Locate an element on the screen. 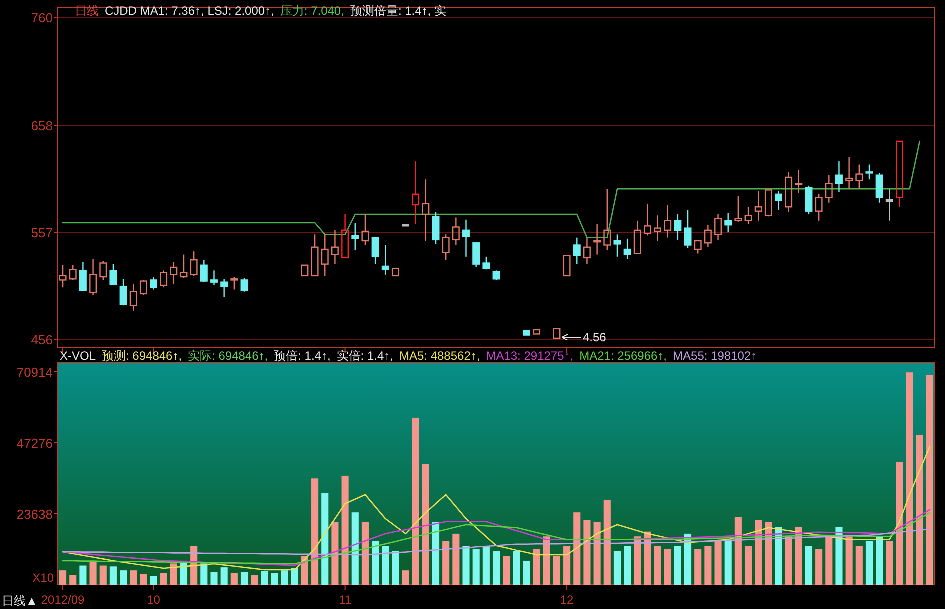 The height and width of the screenshot is (609, 945). y-tick-label: 23638 is located at coordinates (34, 514).